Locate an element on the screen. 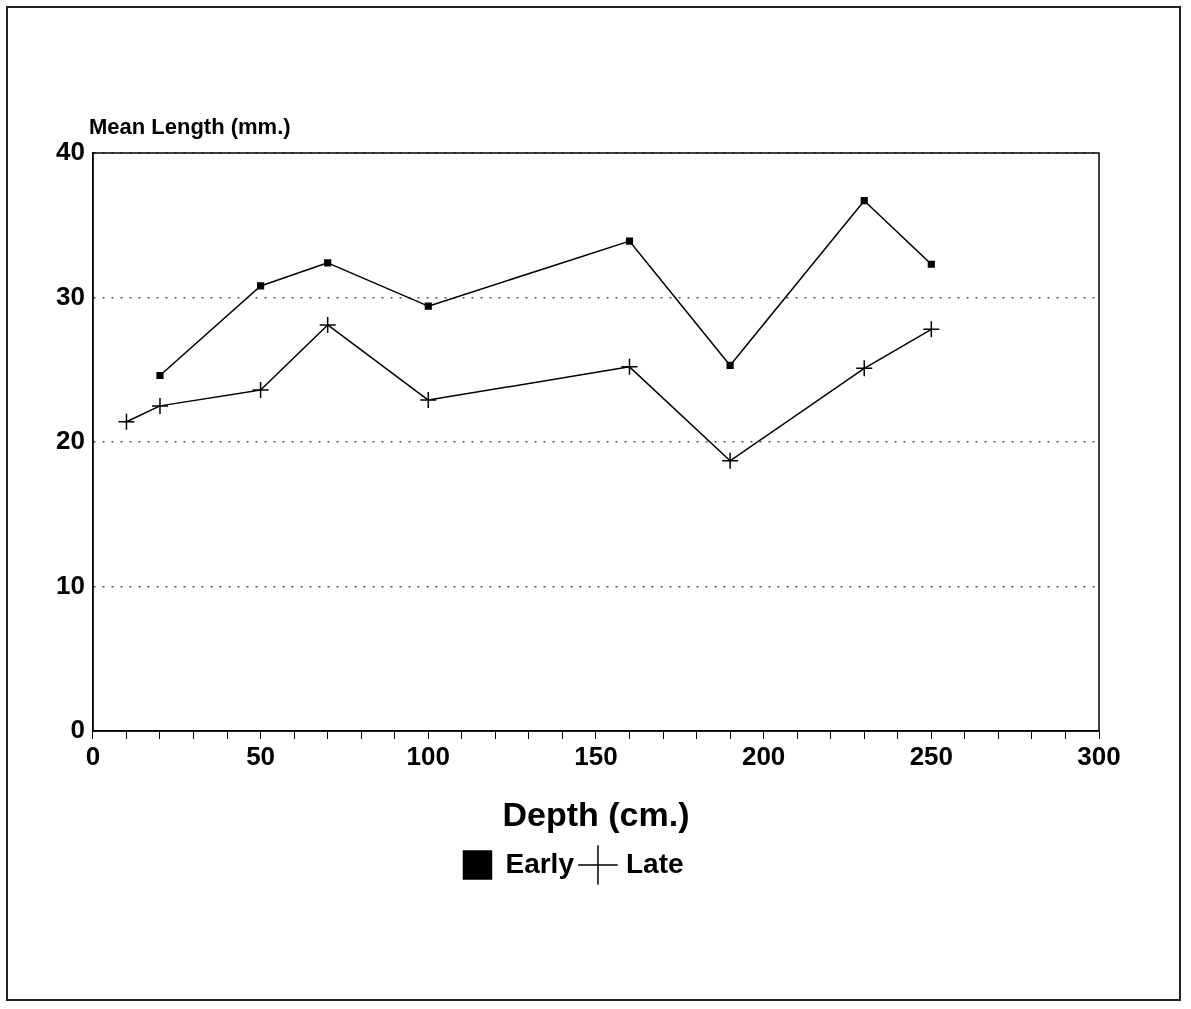  x-tick-label: 200 is located at coordinates (763, 755).